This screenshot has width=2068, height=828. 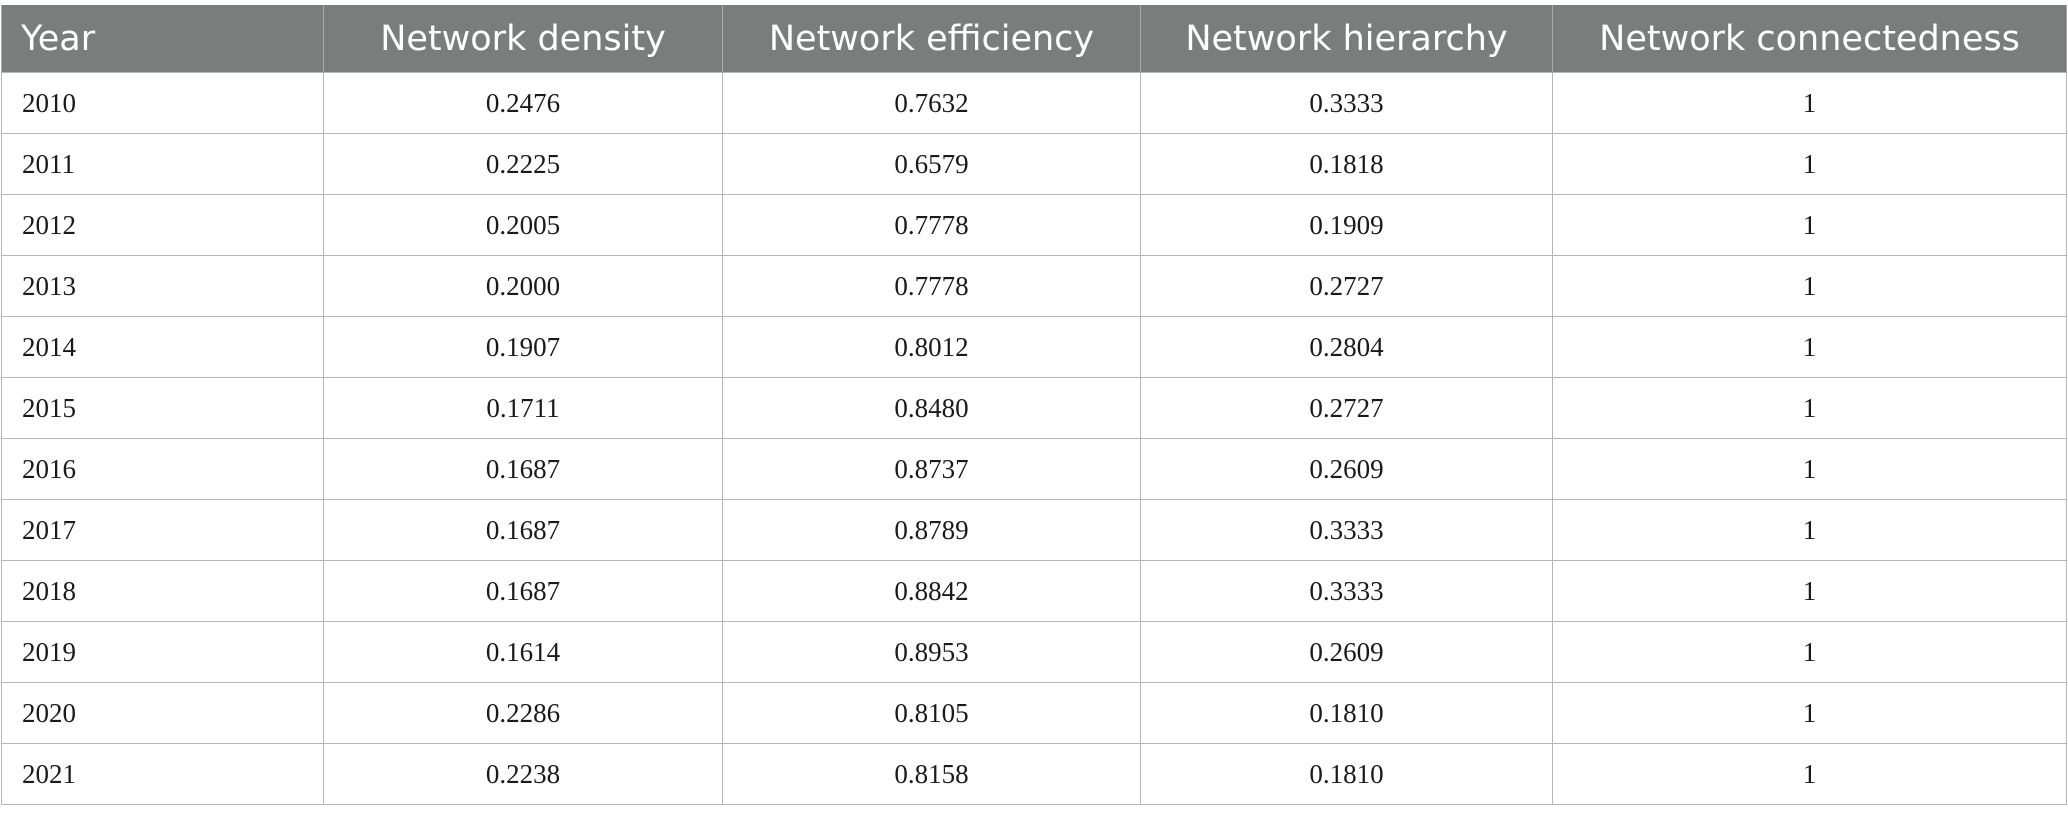 I want to click on network-hierarchy-cell: 0.1818, so click(x=1346, y=164).